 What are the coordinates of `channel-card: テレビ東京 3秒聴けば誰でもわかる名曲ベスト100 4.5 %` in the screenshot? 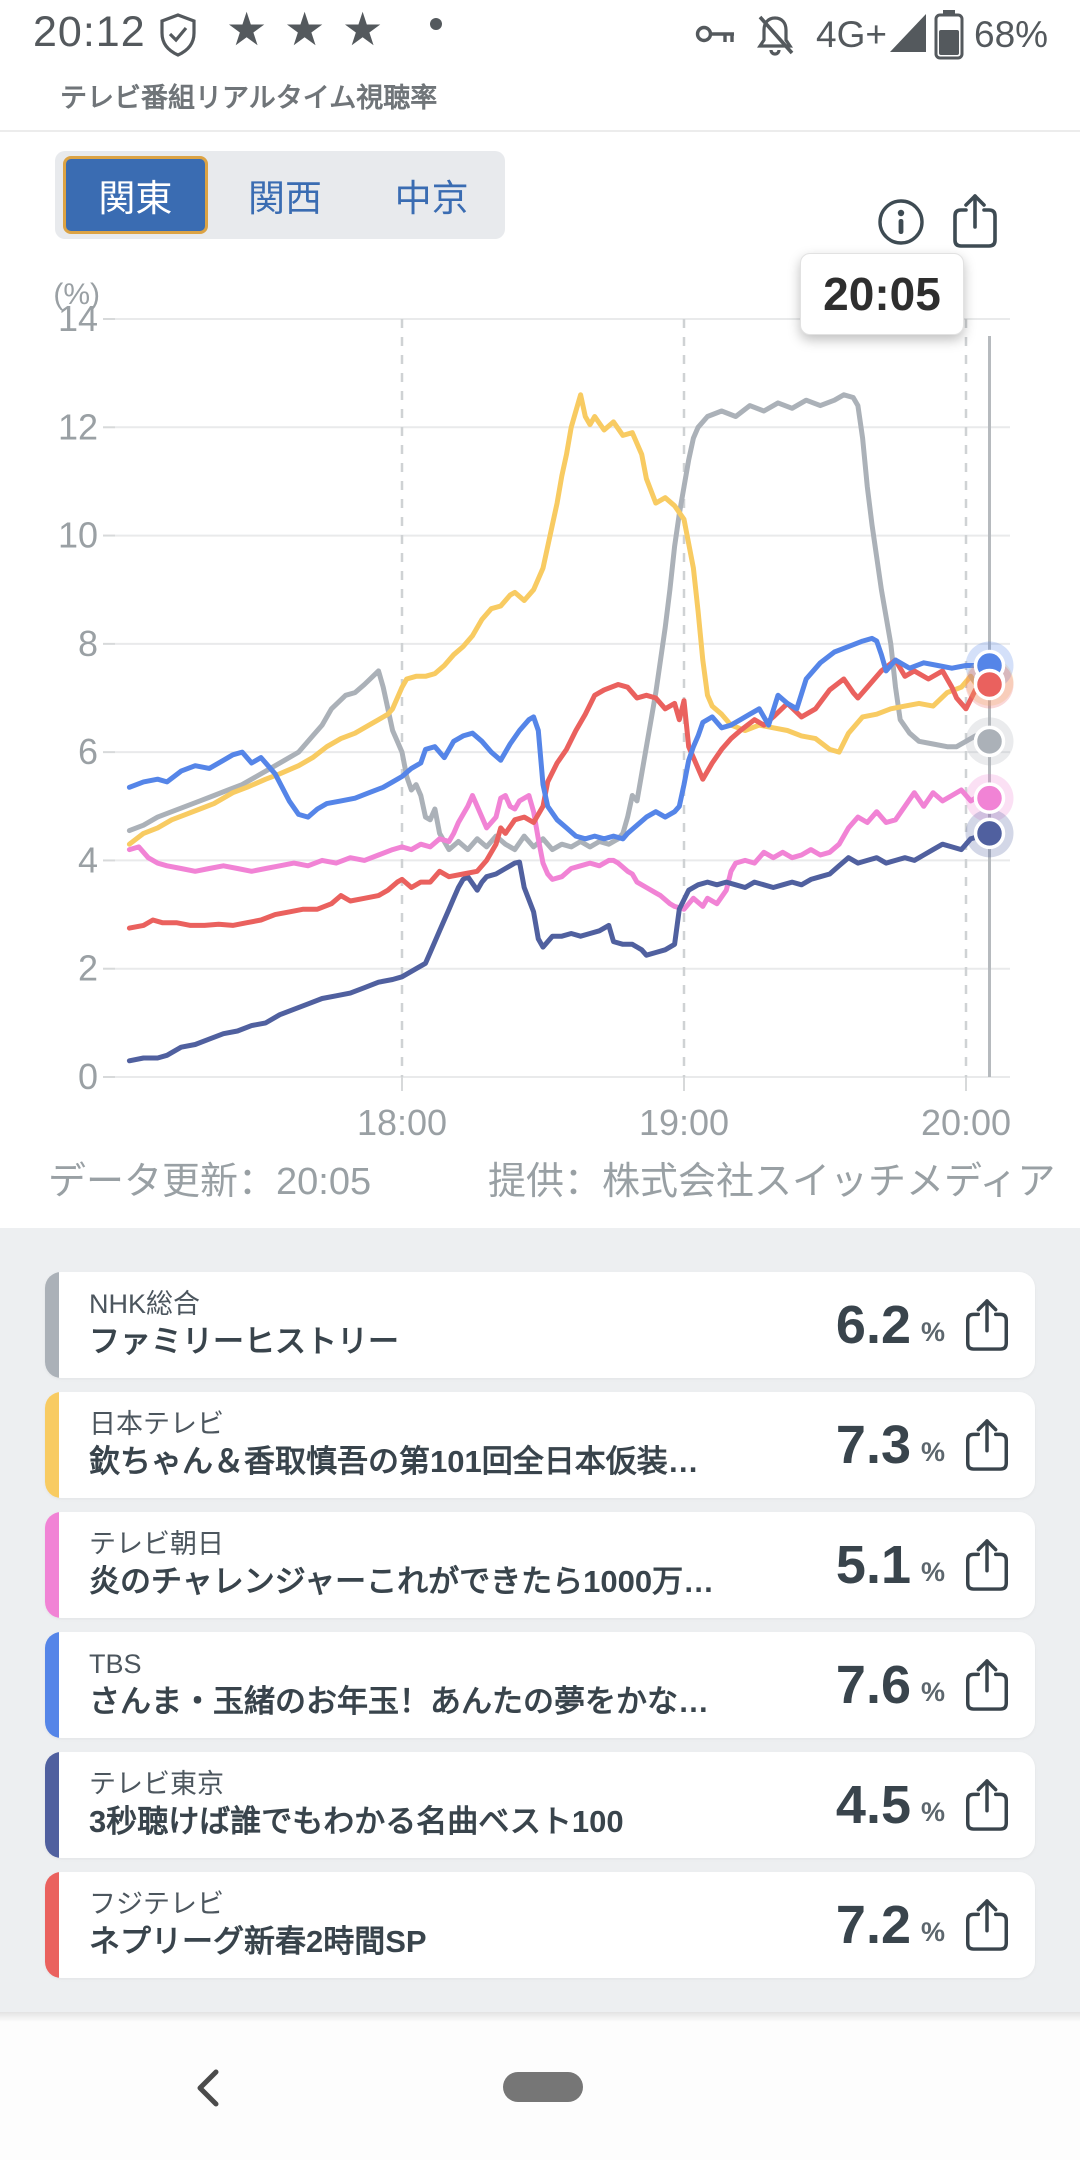 It's located at (540, 1805).